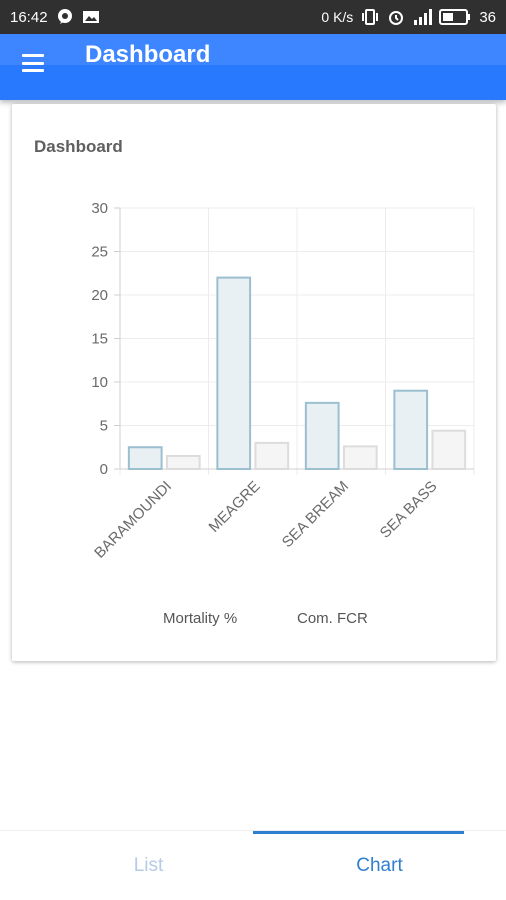 The width and height of the screenshot is (506, 900). What do you see at coordinates (253, 865) in the screenshot?
I see `bottom-navigation: List Chart` at bounding box center [253, 865].